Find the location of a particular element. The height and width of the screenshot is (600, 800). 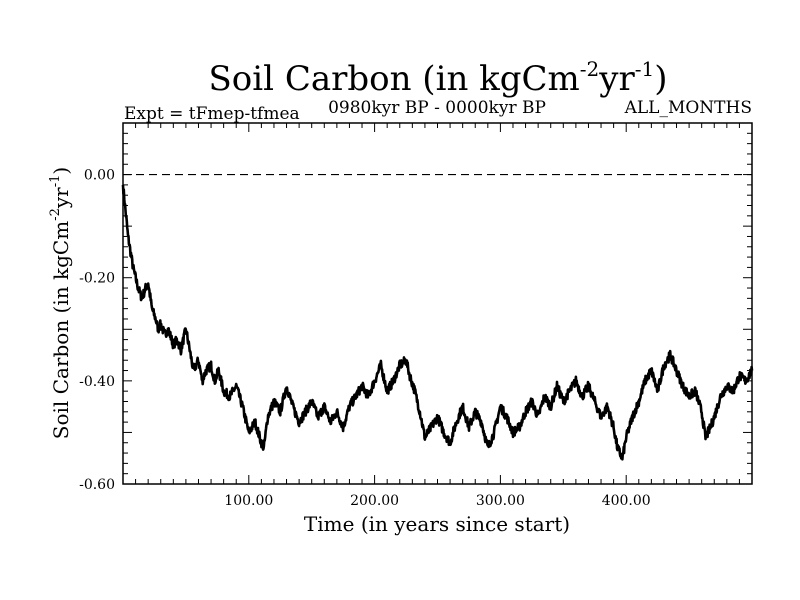

x-tick-label: 400.00 is located at coordinates (626, 501).